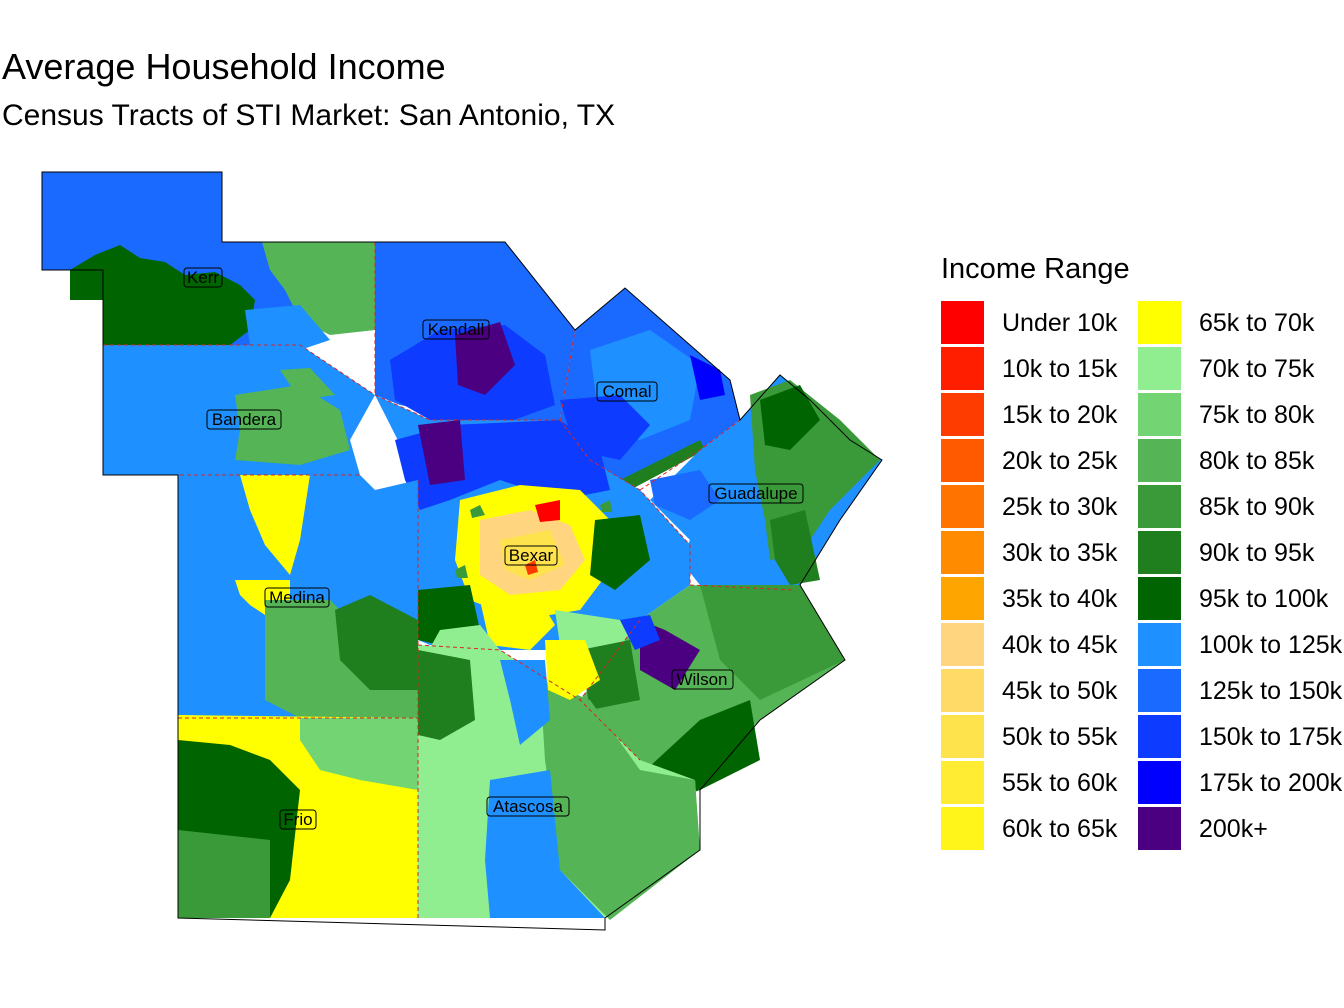 Image resolution: width=1344 pixels, height=1008 pixels. I want to click on legend-item: 30k to 35k, so click(1041, 553).